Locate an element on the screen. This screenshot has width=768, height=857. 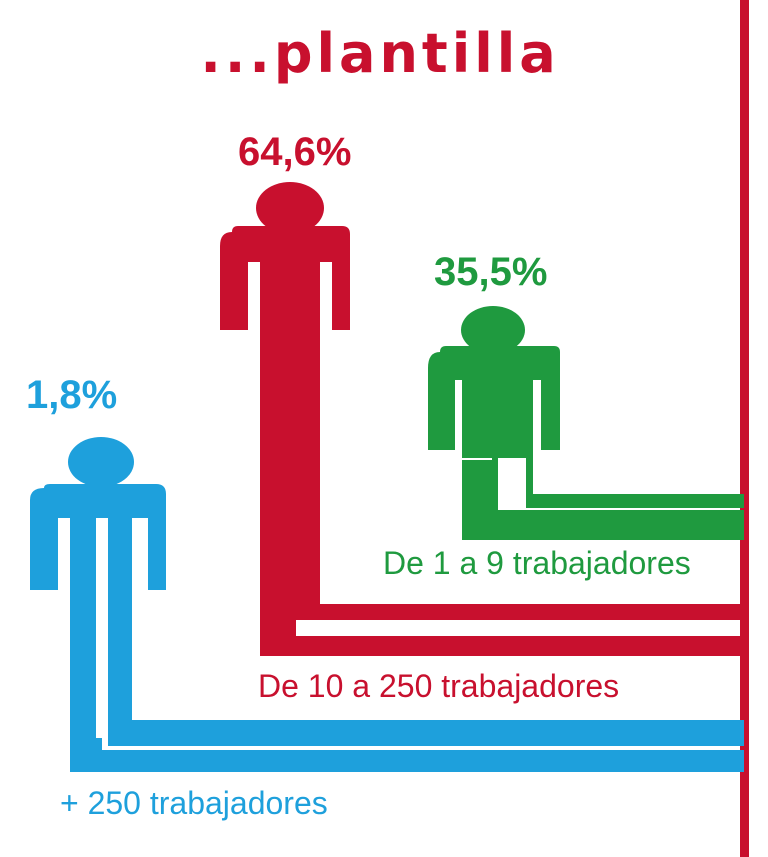
value-label-1-9-workers: 35,5% is located at coordinates (491, 272).